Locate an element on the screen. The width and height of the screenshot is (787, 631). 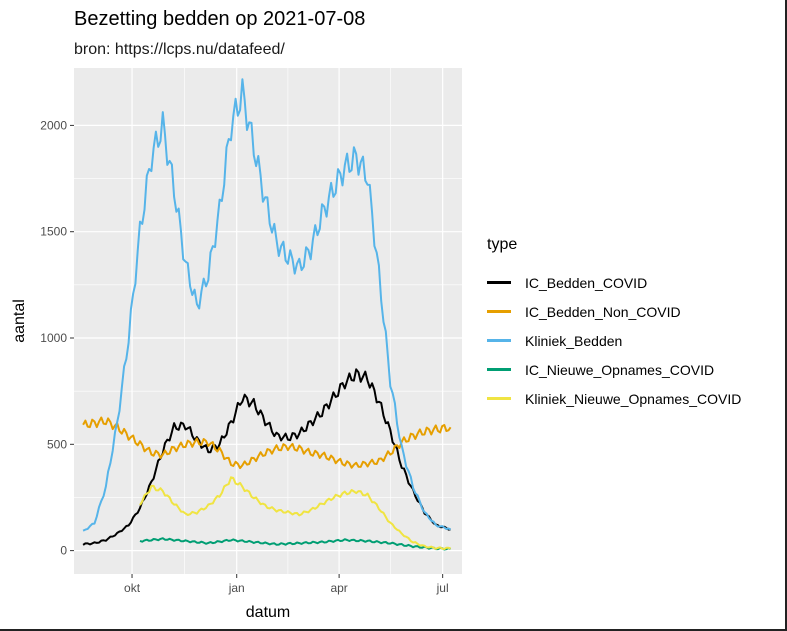
x-tick-label: jan is located at coordinates (236, 588).